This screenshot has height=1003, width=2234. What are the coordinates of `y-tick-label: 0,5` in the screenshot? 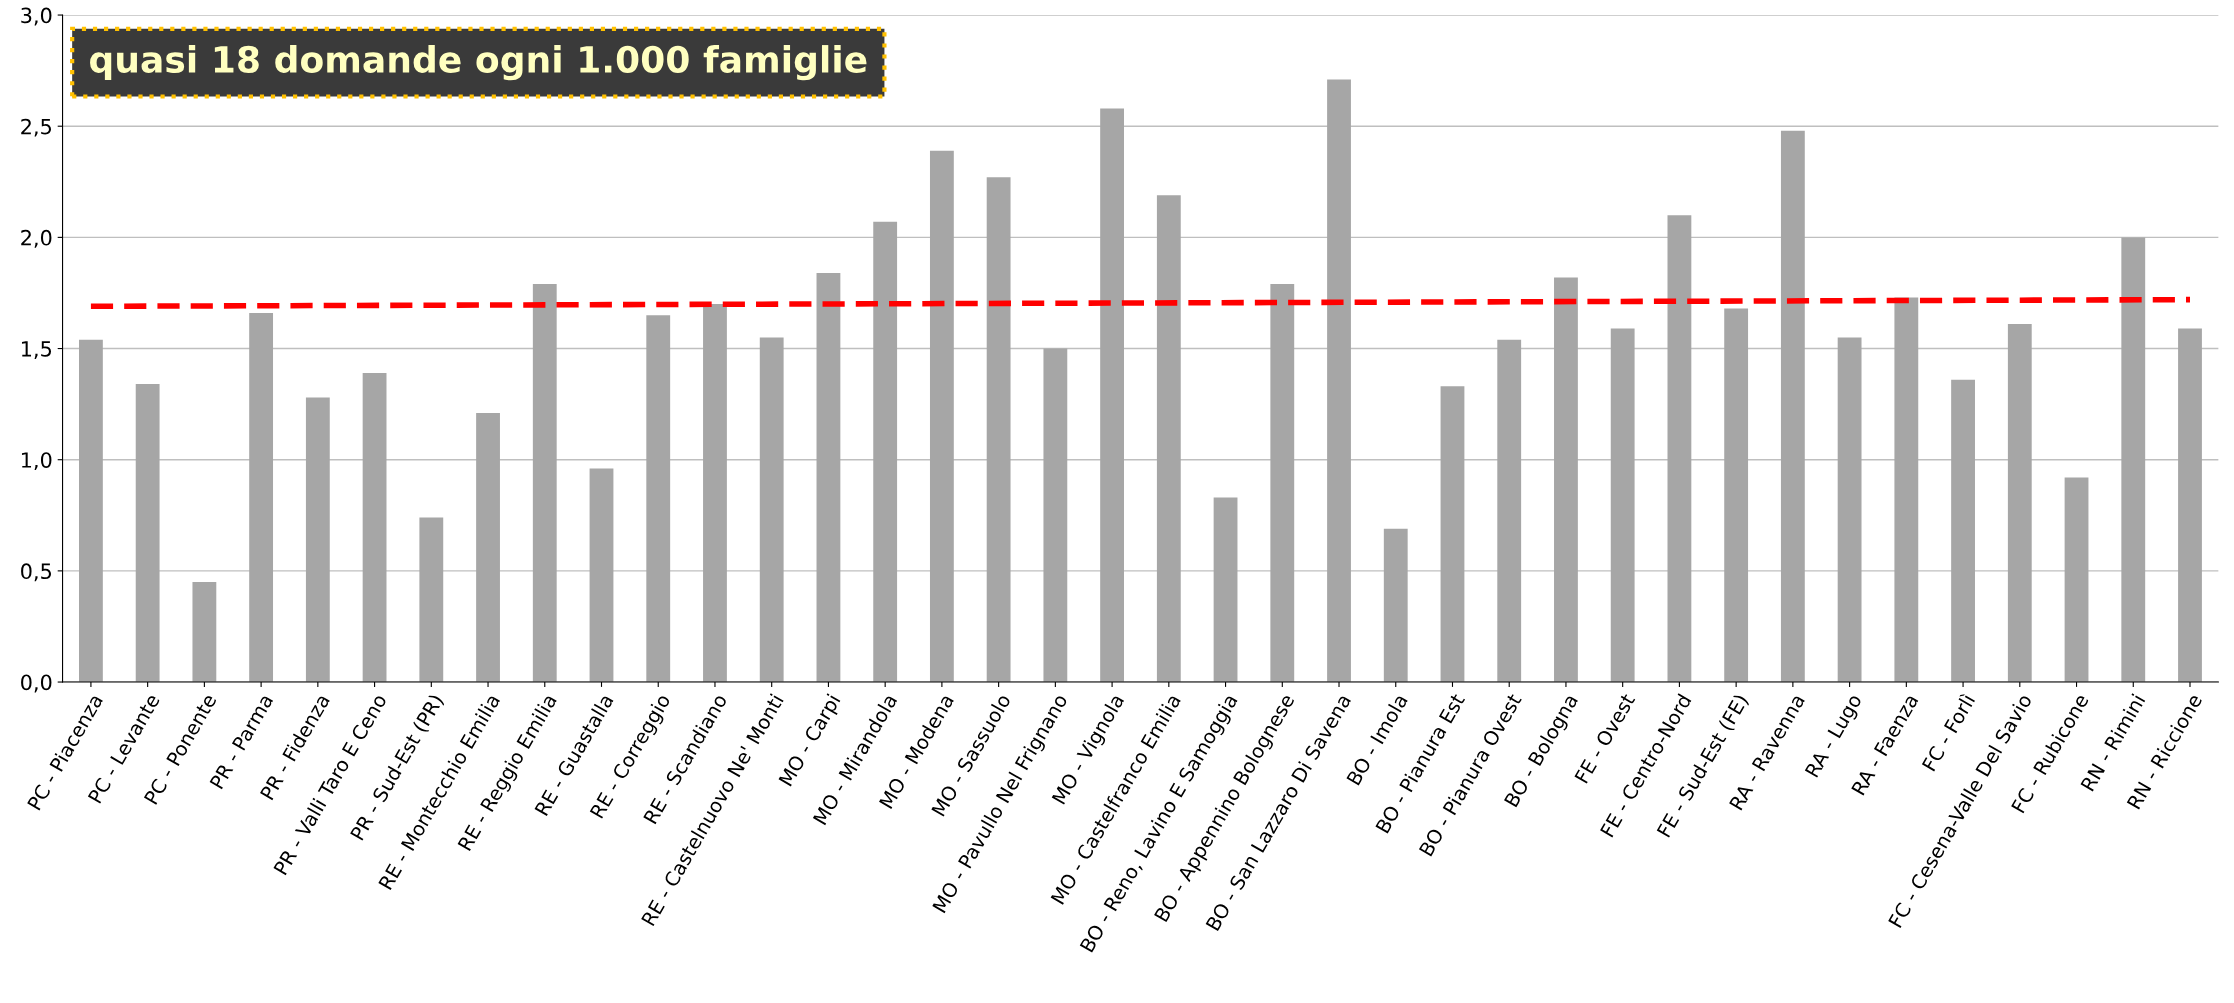 It's located at (36, 572).